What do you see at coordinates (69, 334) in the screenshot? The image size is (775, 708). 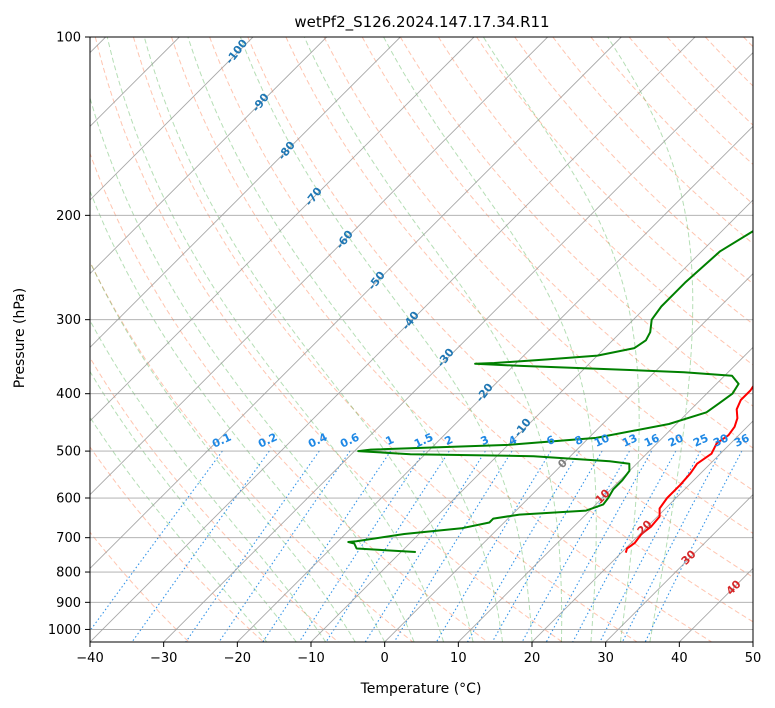 I see `y-ticks: 100 200 300 400 500 600 700 800 900 1000` at bounding box center [69, 334].